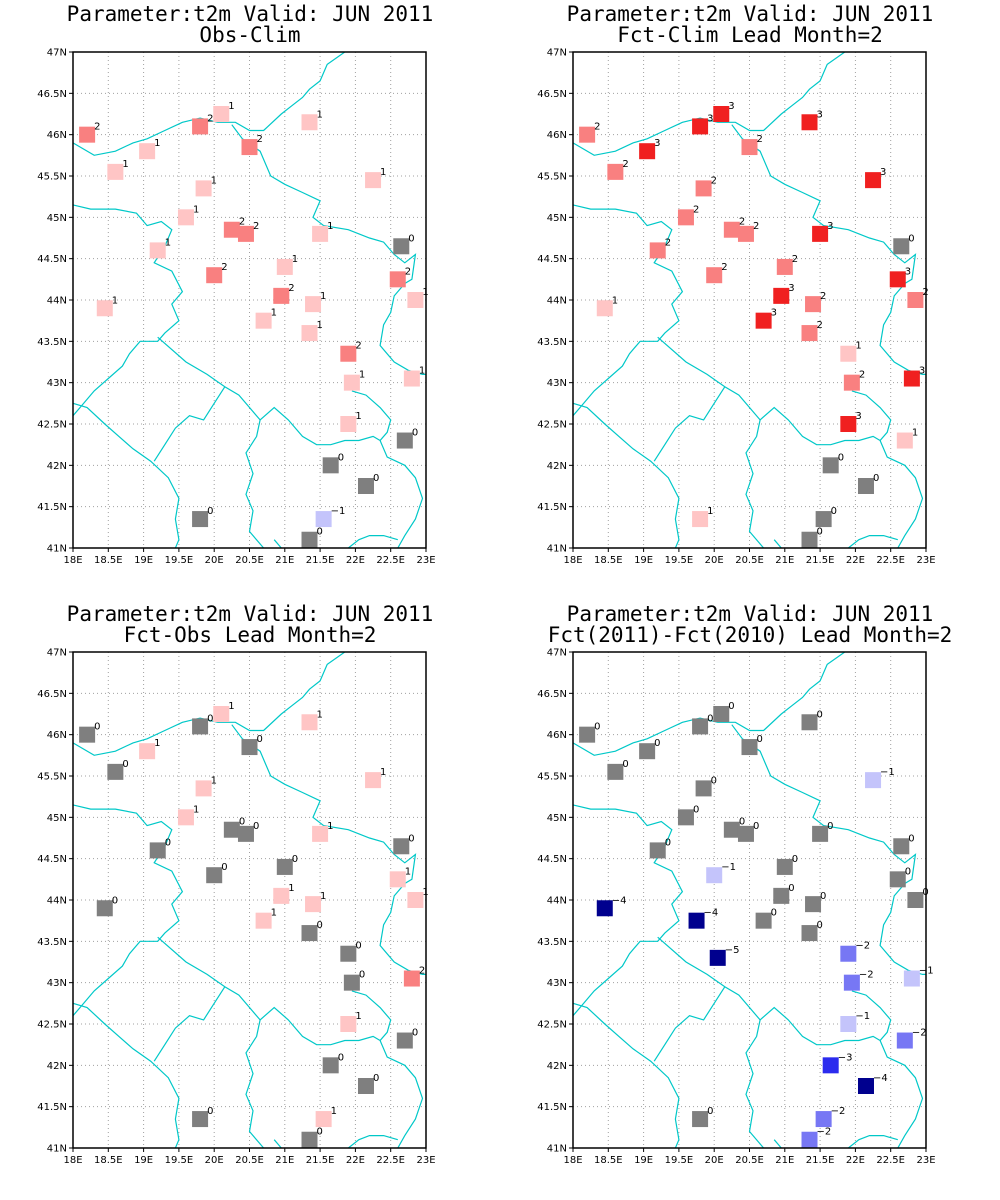 The image size is (1000, 1200). Describe the element at coordinates (552, 777) in the screenshot. I see `y-tick-label: 45.5N` at that location.